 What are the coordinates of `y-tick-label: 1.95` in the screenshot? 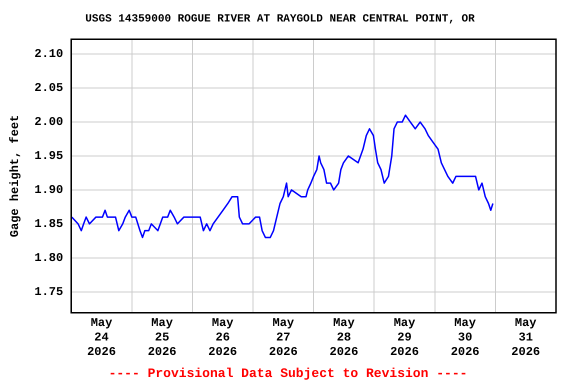 It's located at (49, 155).